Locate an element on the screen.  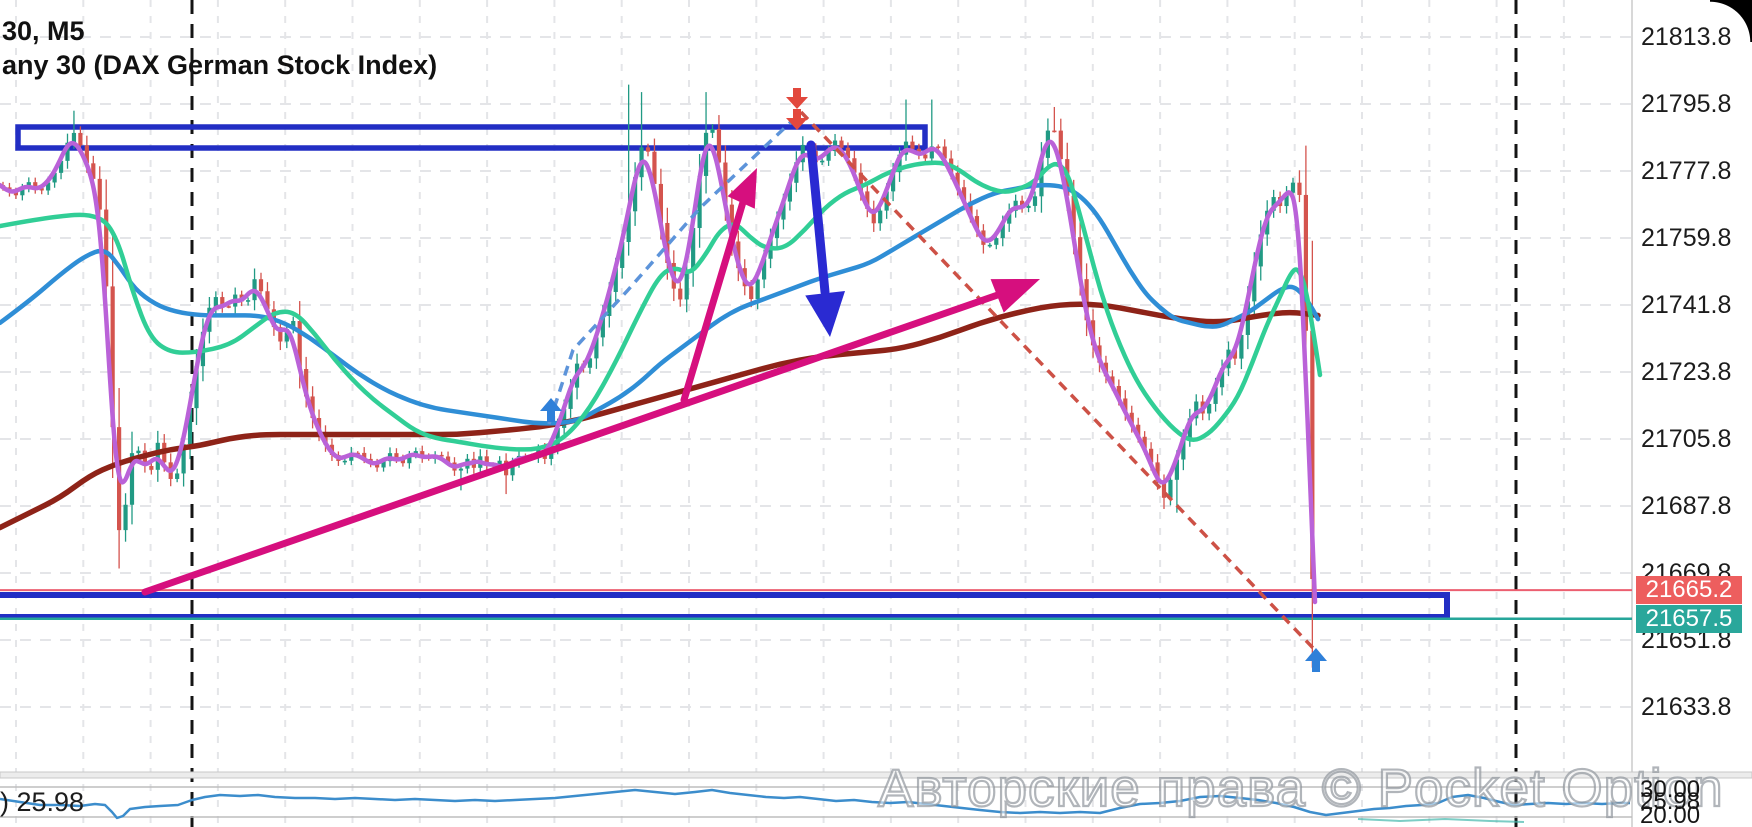
indicator-axis-value: 20.00 is located at coordinates (1670, 814).